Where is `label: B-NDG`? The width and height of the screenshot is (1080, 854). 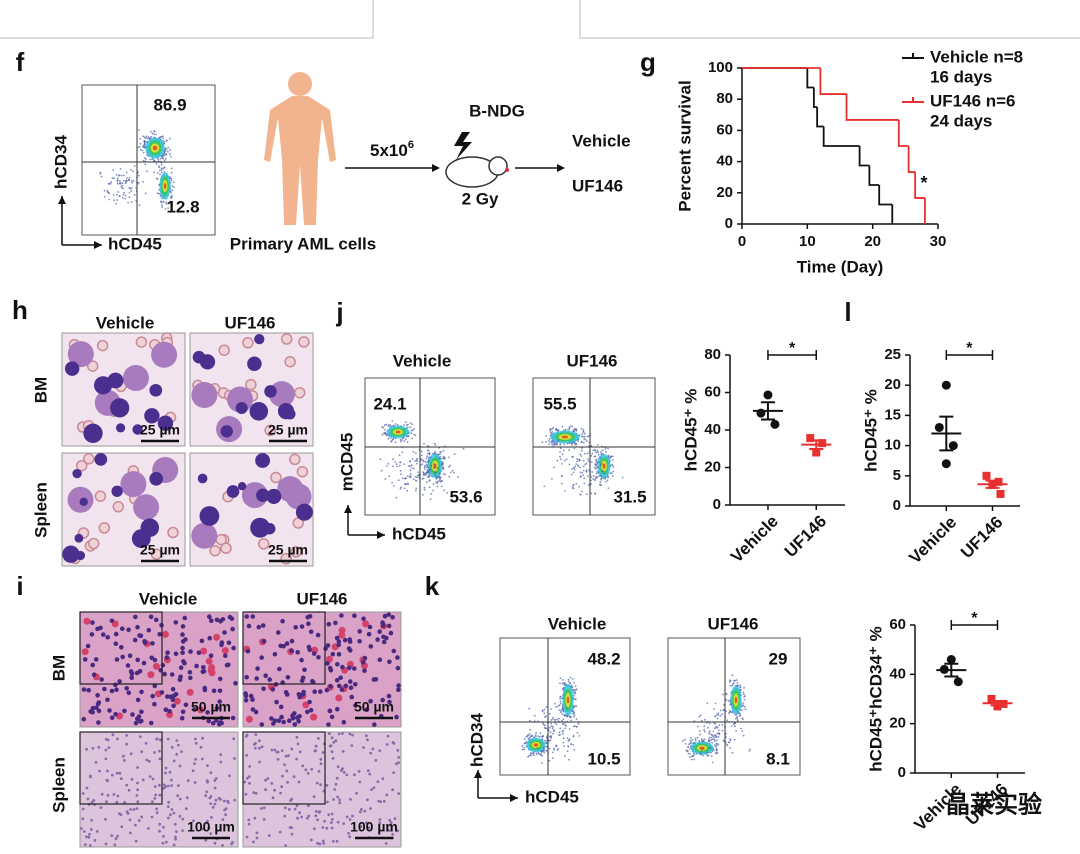
label: B-NDG is located at coordinates (497, 110).